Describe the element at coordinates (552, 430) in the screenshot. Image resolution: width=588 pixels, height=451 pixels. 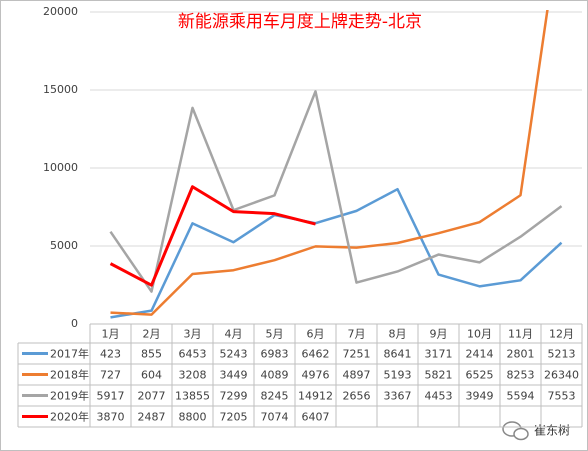
I see `watermark-text: 崔东树` at that location.